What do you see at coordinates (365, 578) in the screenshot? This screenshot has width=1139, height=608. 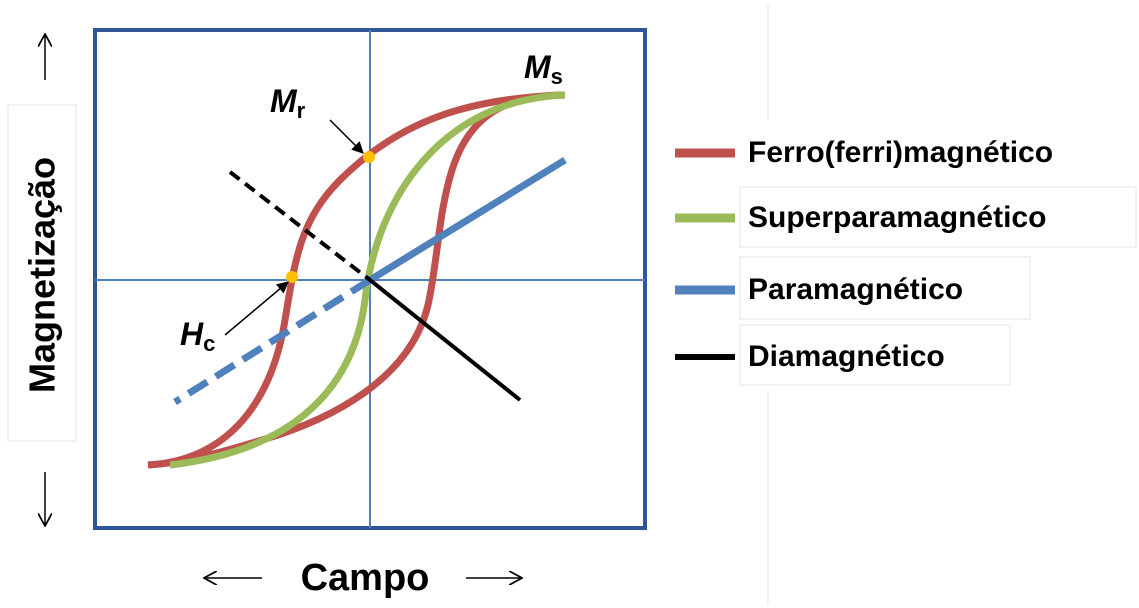 I see `x-axis-label: Campo` at bounding box center [365, 578].